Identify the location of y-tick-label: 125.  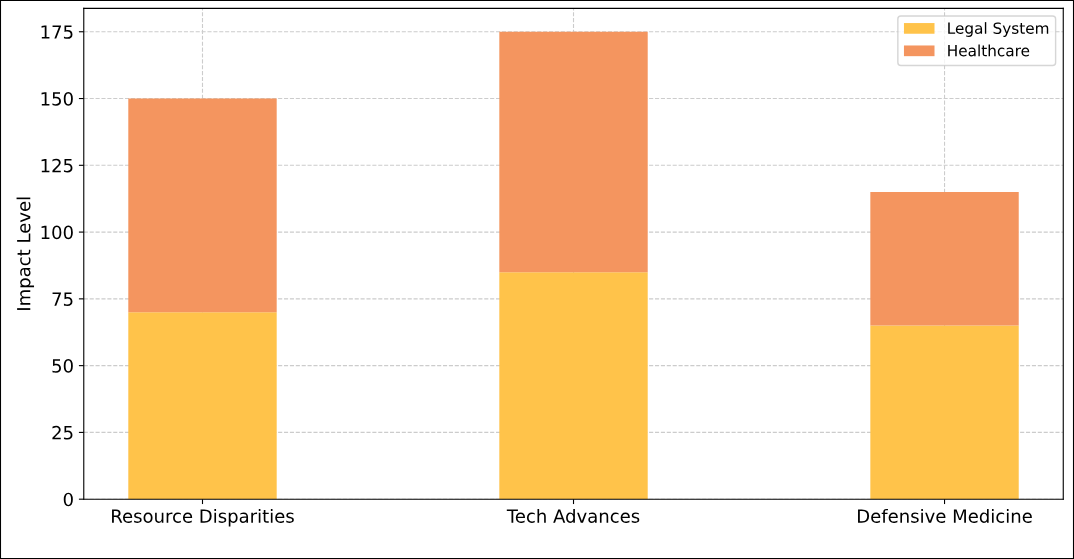
(57, 165).